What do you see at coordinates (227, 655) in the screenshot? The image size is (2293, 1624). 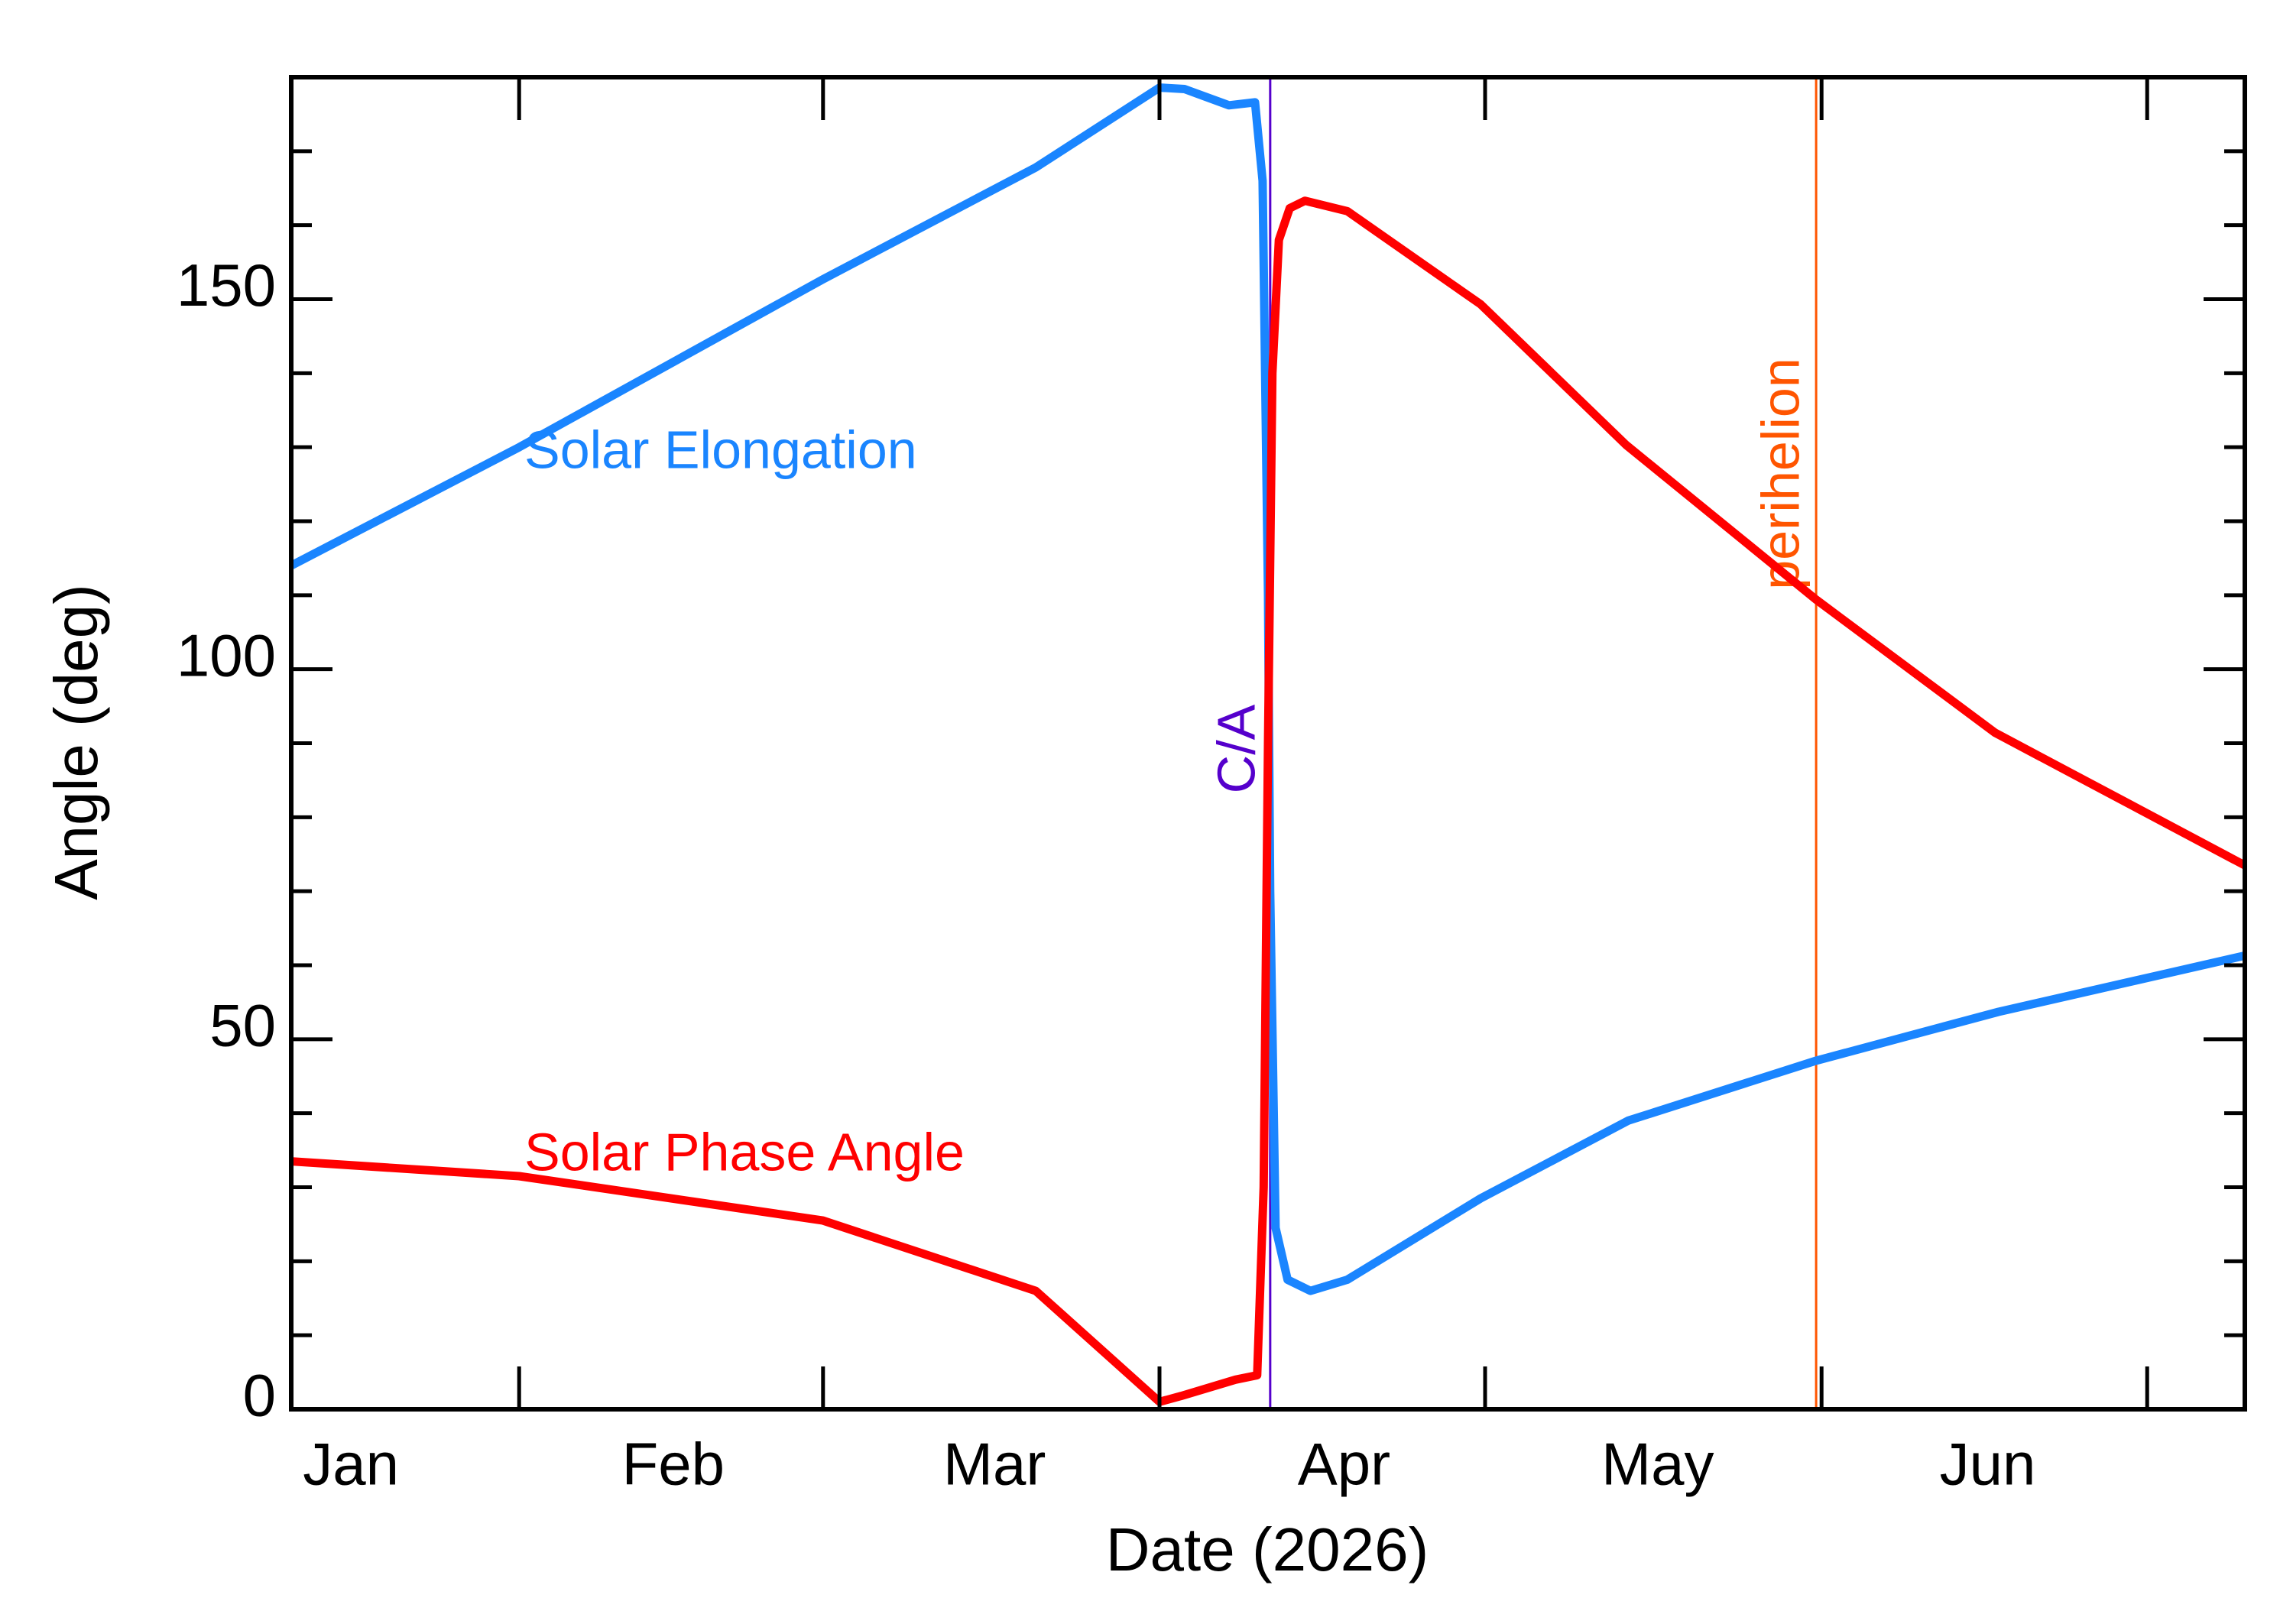 I see `y-tick-label: 100` at bounding box center [227, 655].